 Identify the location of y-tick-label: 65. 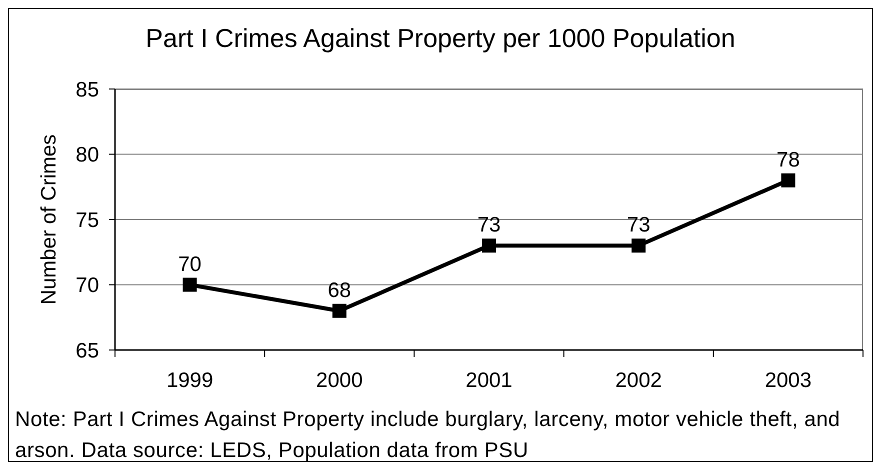
(87, 350).